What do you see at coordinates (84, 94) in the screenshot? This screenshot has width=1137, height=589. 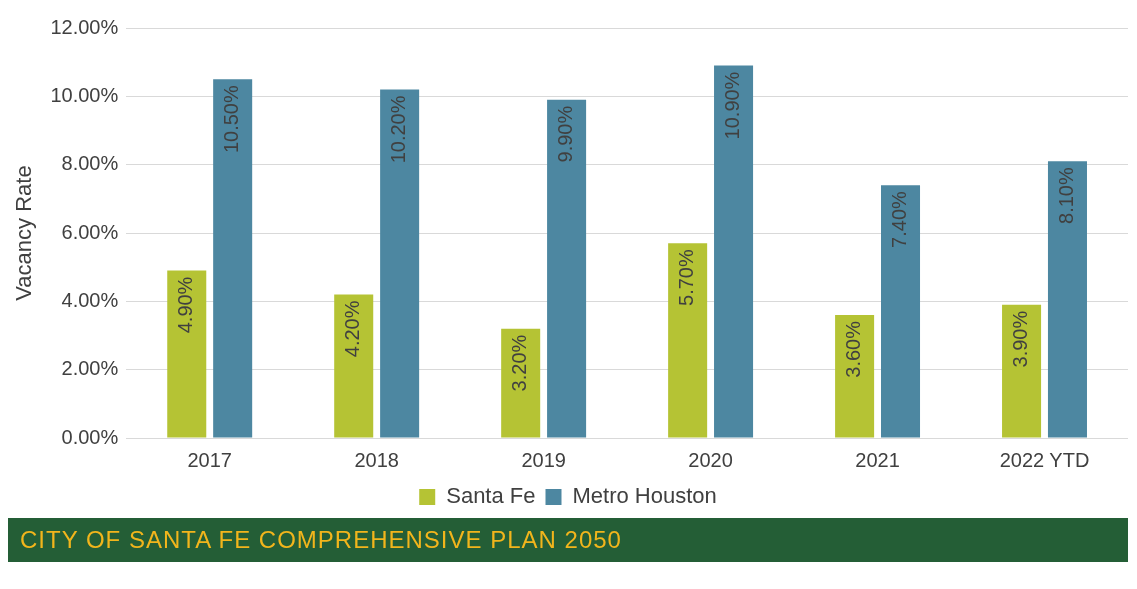 I see `y-tick-label: 10.00%` at bounding box center [84, 94].